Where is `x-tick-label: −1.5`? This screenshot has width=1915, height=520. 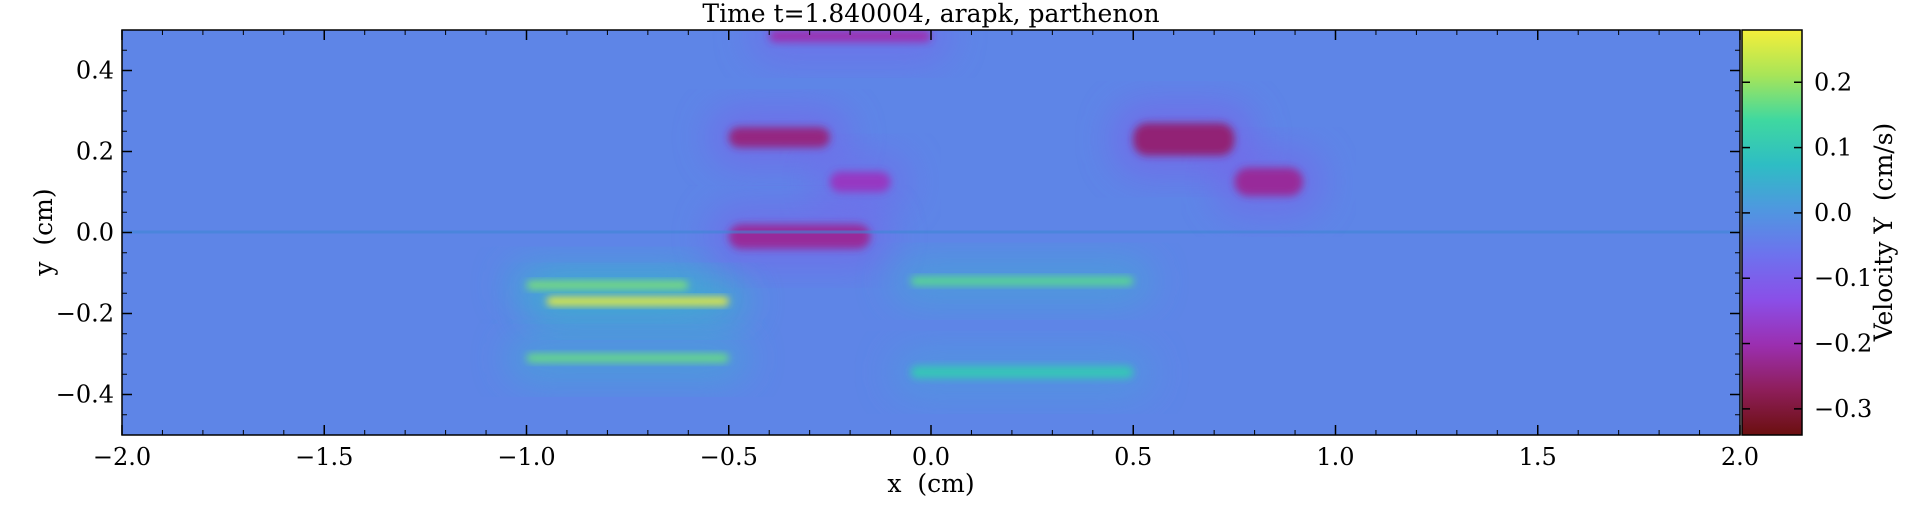
x-tick-label: −1.5 is located at coordinates (324, 457).